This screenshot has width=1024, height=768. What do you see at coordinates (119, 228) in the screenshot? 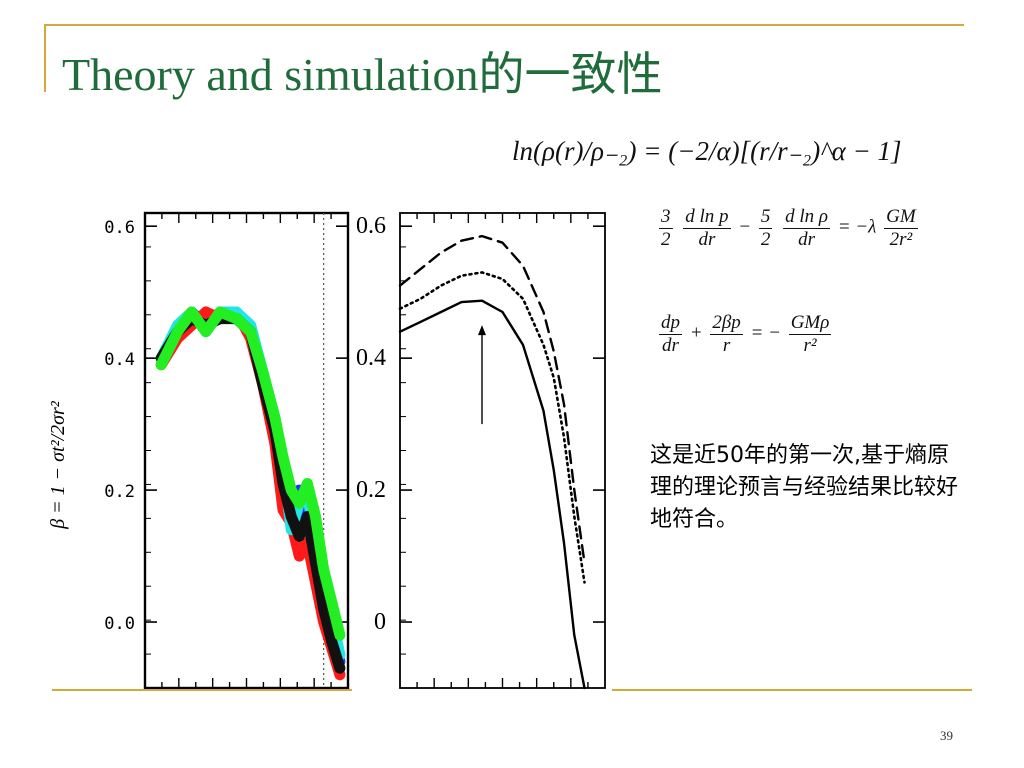
I see `chart-left-ytick-label: 0.6` at bounding box center [119, 228].